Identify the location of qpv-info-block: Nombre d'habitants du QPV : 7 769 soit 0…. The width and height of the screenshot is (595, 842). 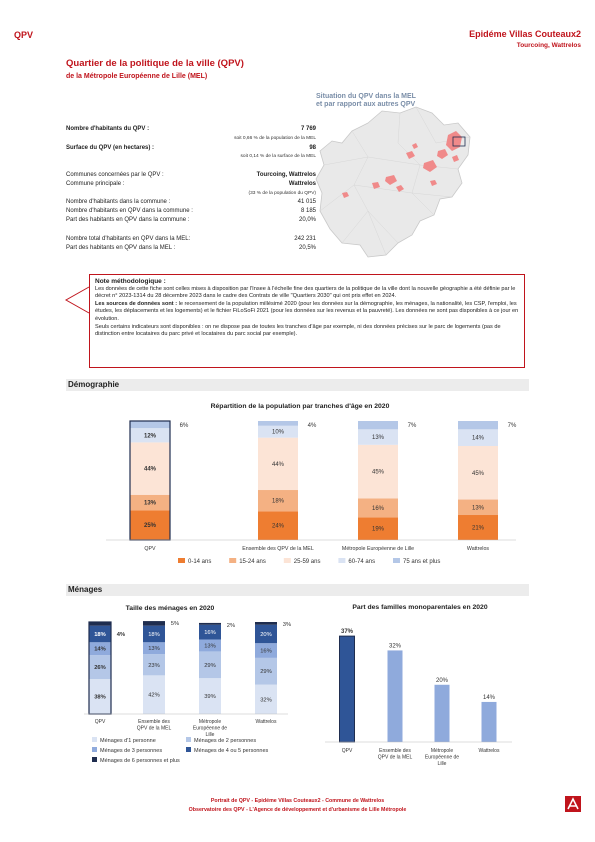
(191, 191).